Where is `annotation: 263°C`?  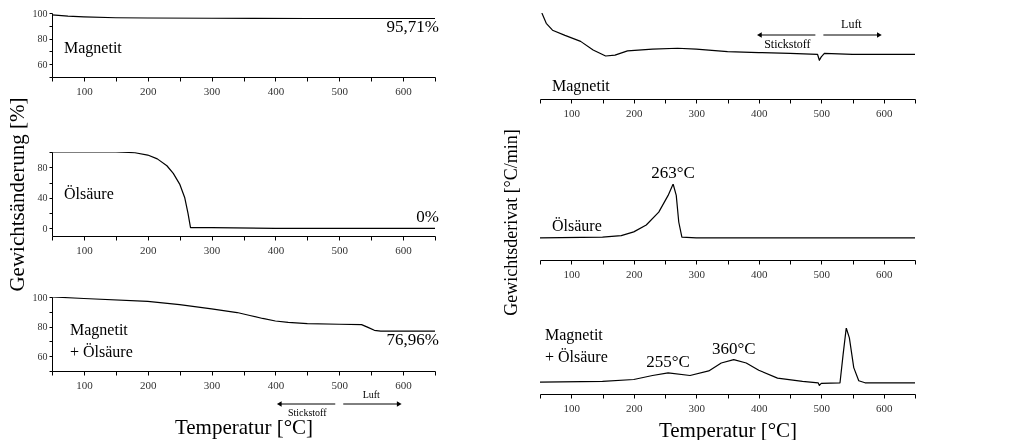
annotation: 263°C is located at coordinates (673, 172).